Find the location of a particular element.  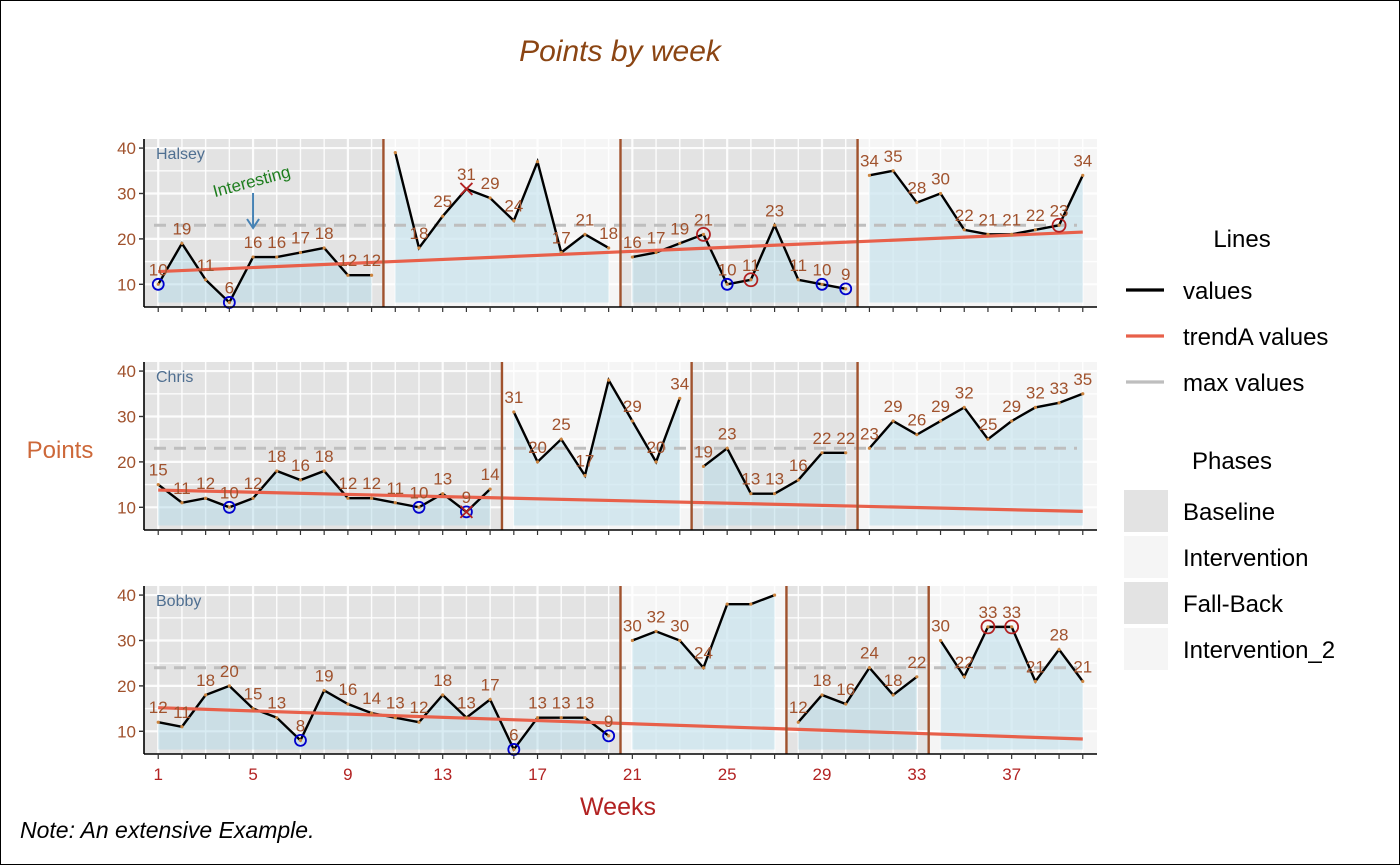

phase-area-intervention is located at coordinates (502, 227).